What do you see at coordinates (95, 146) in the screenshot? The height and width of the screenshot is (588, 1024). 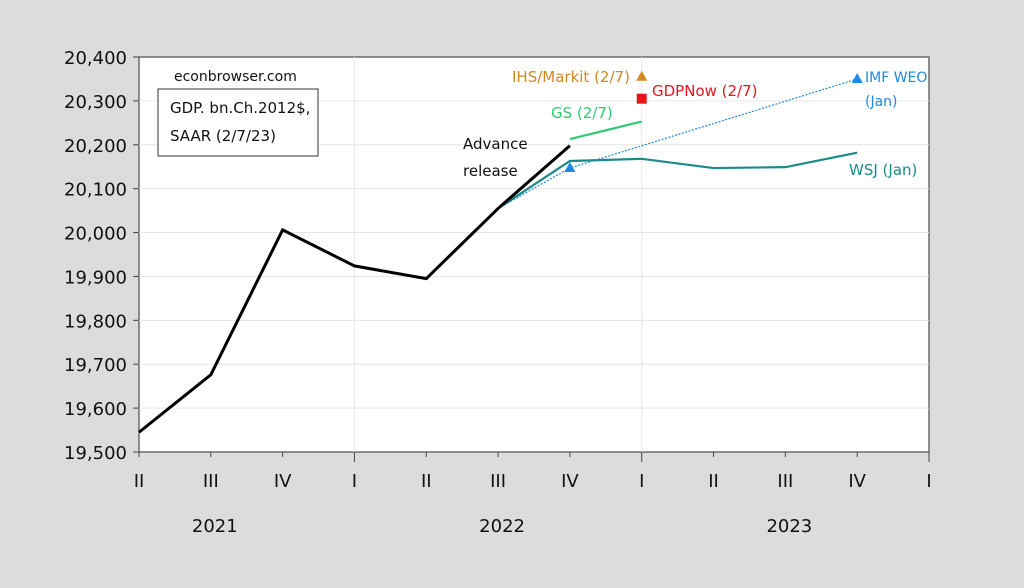 I see `y-tick-label: 20,200` at bounding box center [95, 146].